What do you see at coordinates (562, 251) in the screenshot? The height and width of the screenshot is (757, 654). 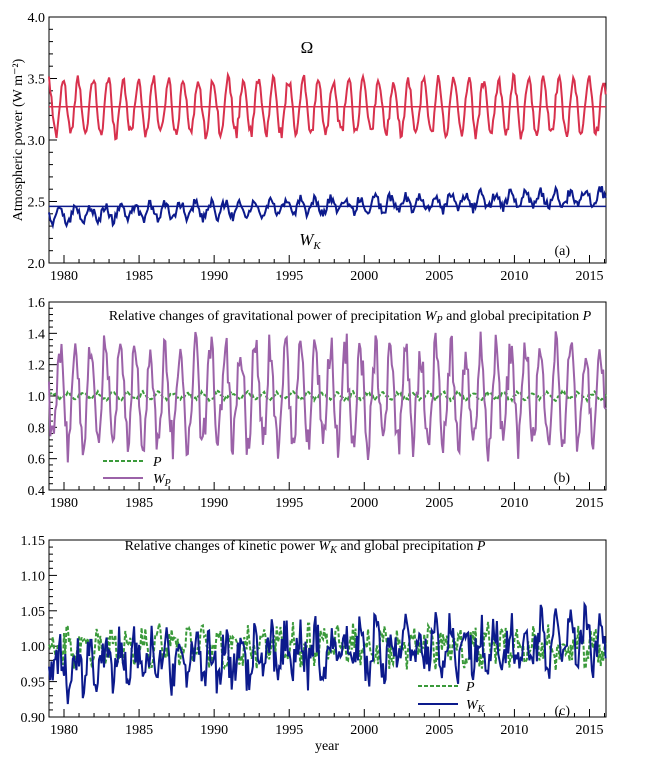 I see `panel-a-label: (a)` at bounding box center [562, 251].